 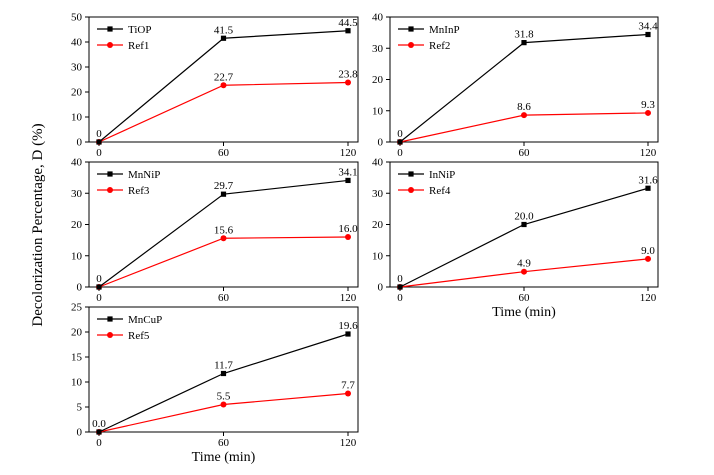 What do you see at coordinates (110, 29) in the screenshot?
I see `legend-marker-TiOP` at bounding box center [110, 29].